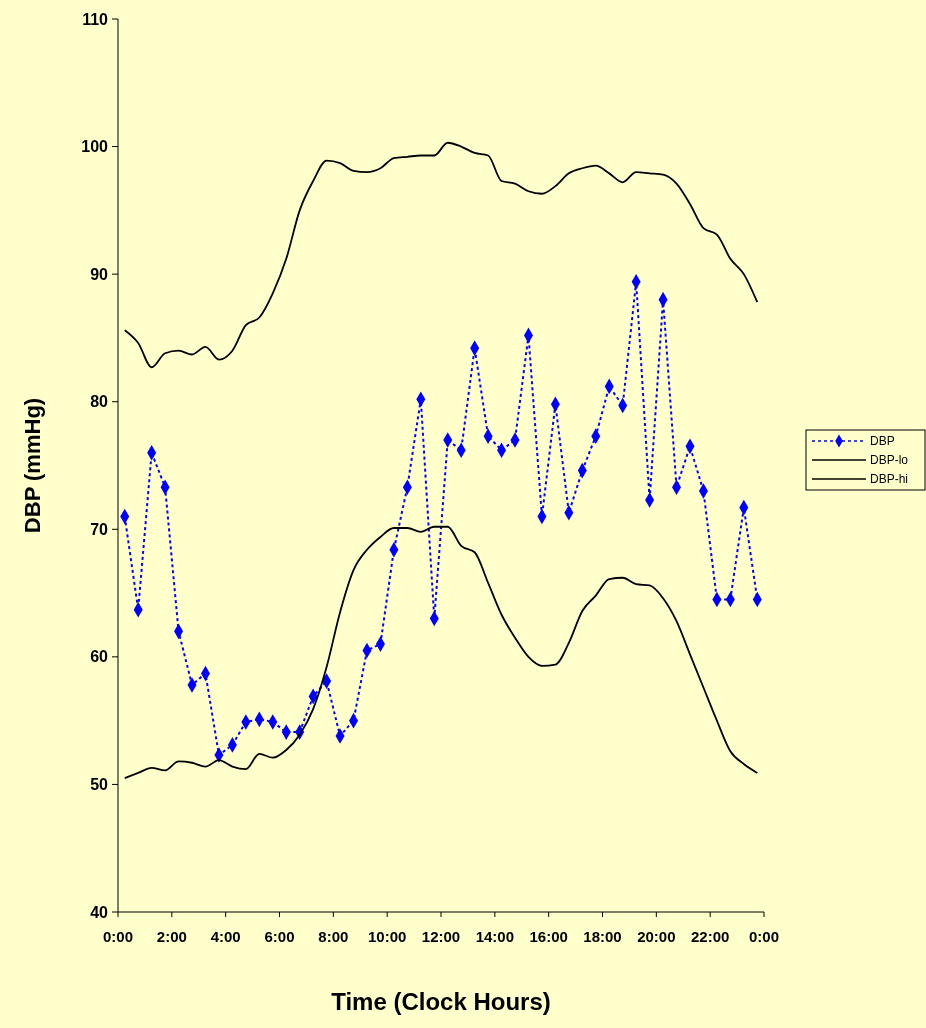 Image resolution: width=926 pixels, height=1028 pixels. I want to click on y-tick-label: 50, so click(99, 785).